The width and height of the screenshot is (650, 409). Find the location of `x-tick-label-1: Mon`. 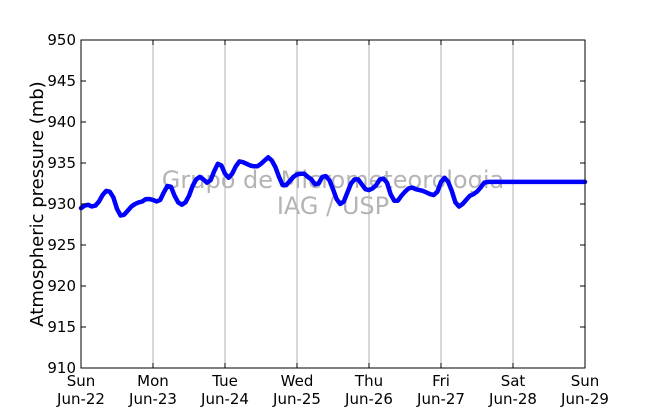

x-tick-label-1: Mon is located at coordinates (153, 381).